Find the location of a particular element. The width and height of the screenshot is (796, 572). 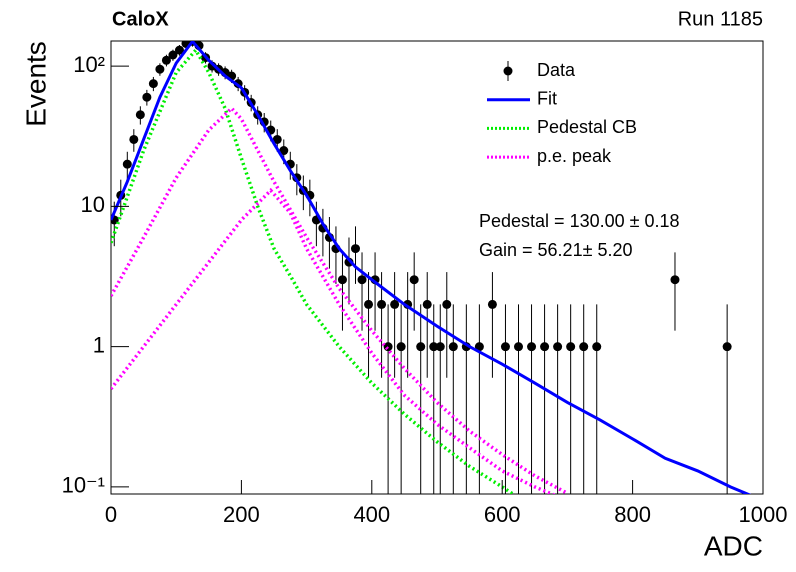

legend-marker is located at coordinates (508, 71).